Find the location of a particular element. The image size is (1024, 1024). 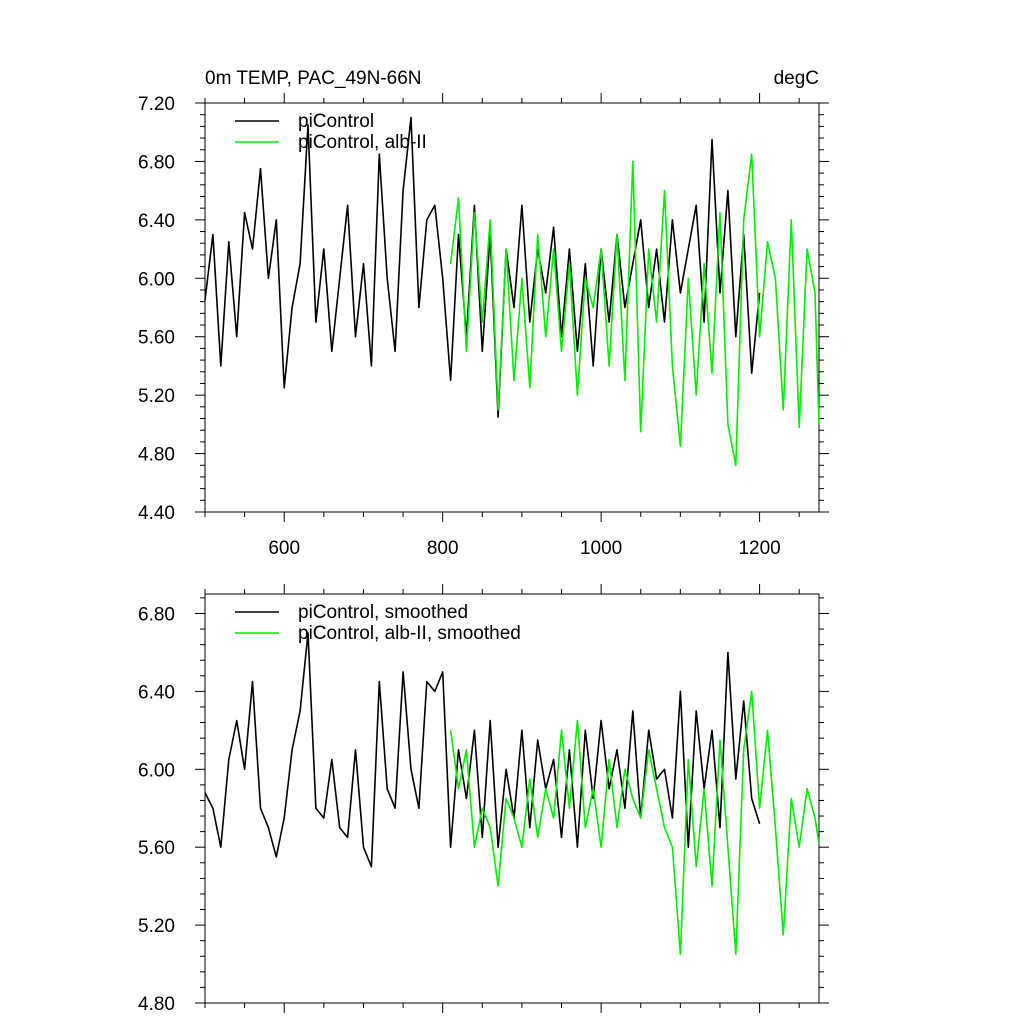

top-y-tick-label: 4.40 is located at coordinates (156, 513).